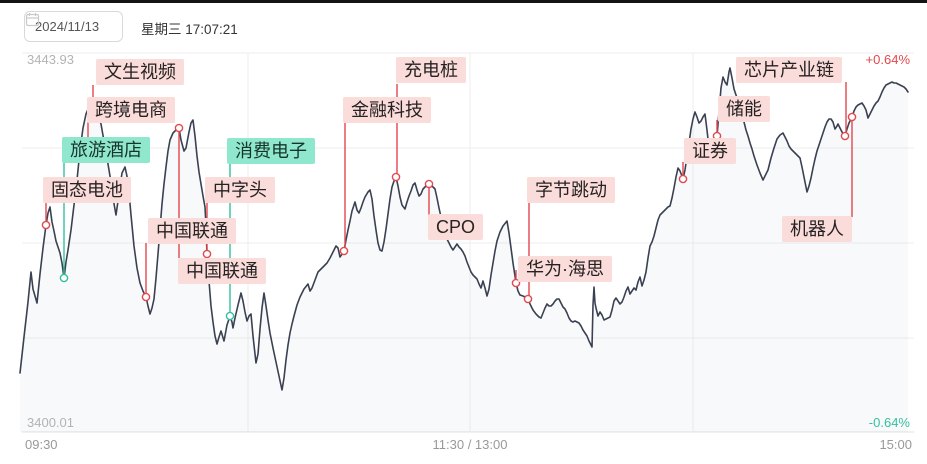 Image resolution: width=927 pixels, height=464 pixels. What do you see at coordinates (565, 269) in the screenshot?
I see `annotation-label: 华为·海思` at bounding box center [565, 269].